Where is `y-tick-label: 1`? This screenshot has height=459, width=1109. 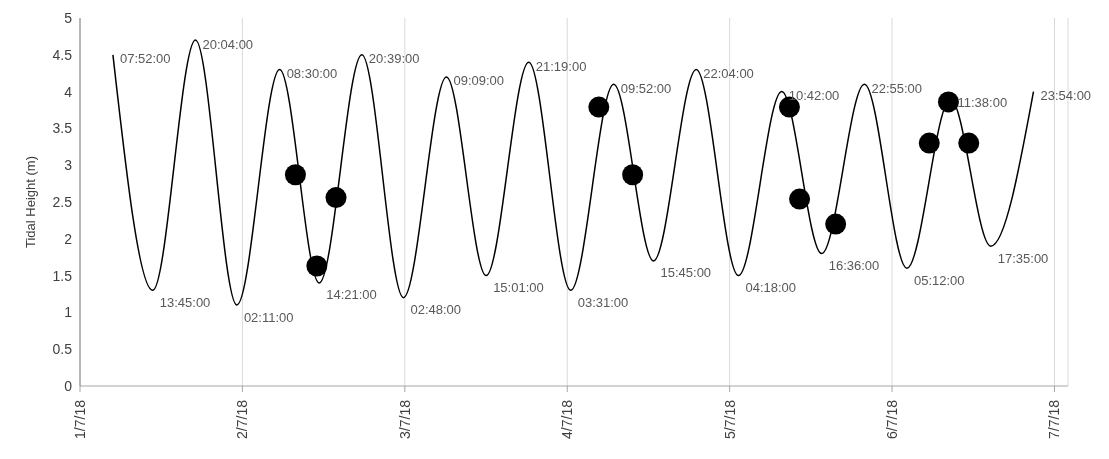
y-tick-label: 1 is located at coordinates (68, 312).